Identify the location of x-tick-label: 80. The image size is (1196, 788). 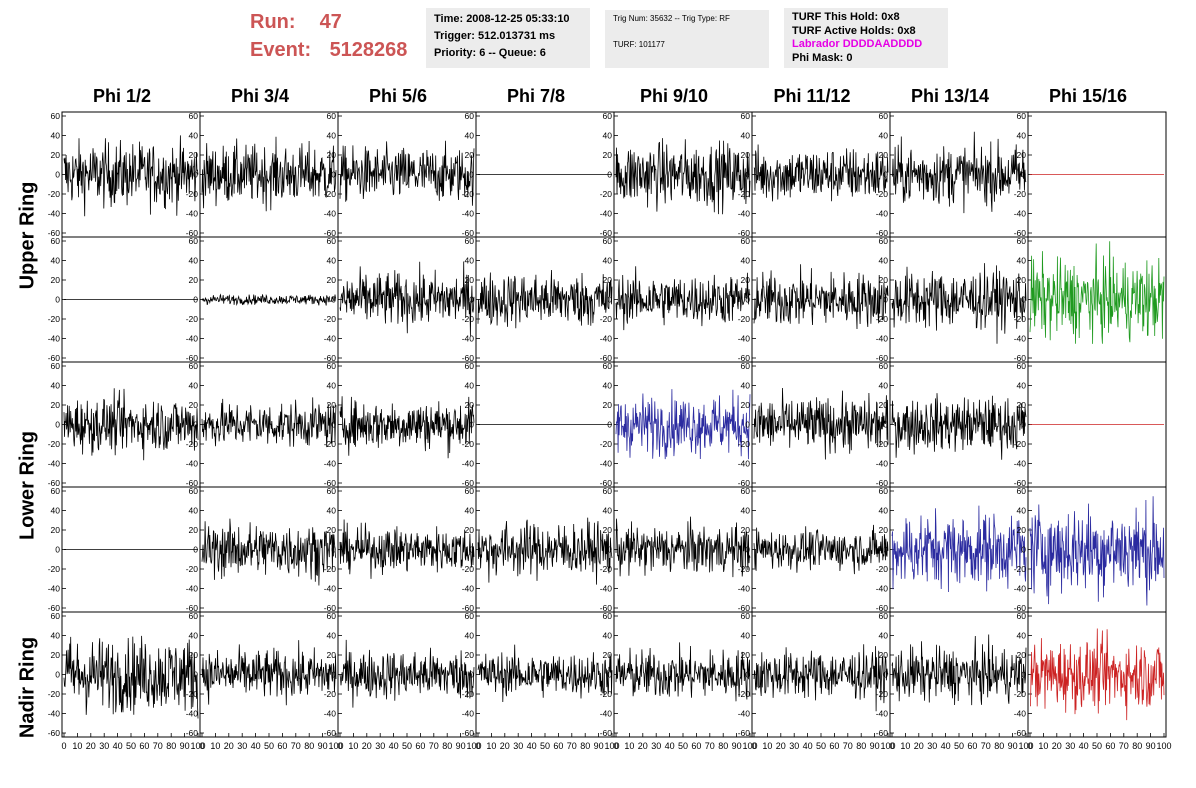
(585, 746).